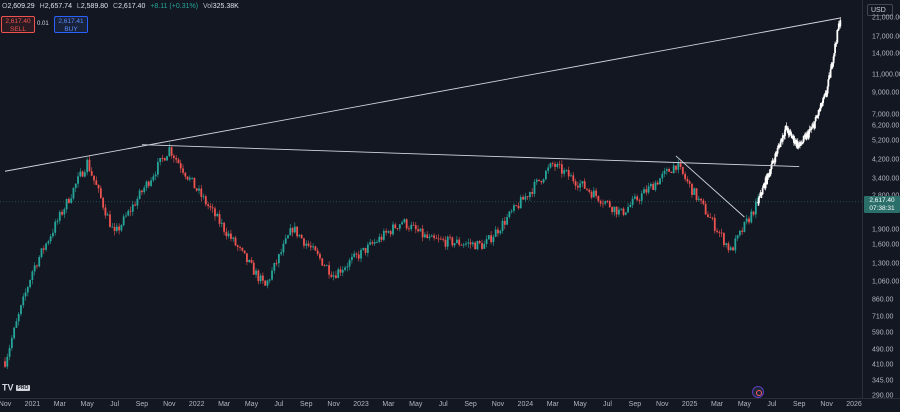 Image resolution: width=900 pixels, height=412 pixels. I want to click on last-price-value: 2,617.40, so click(882, 200).